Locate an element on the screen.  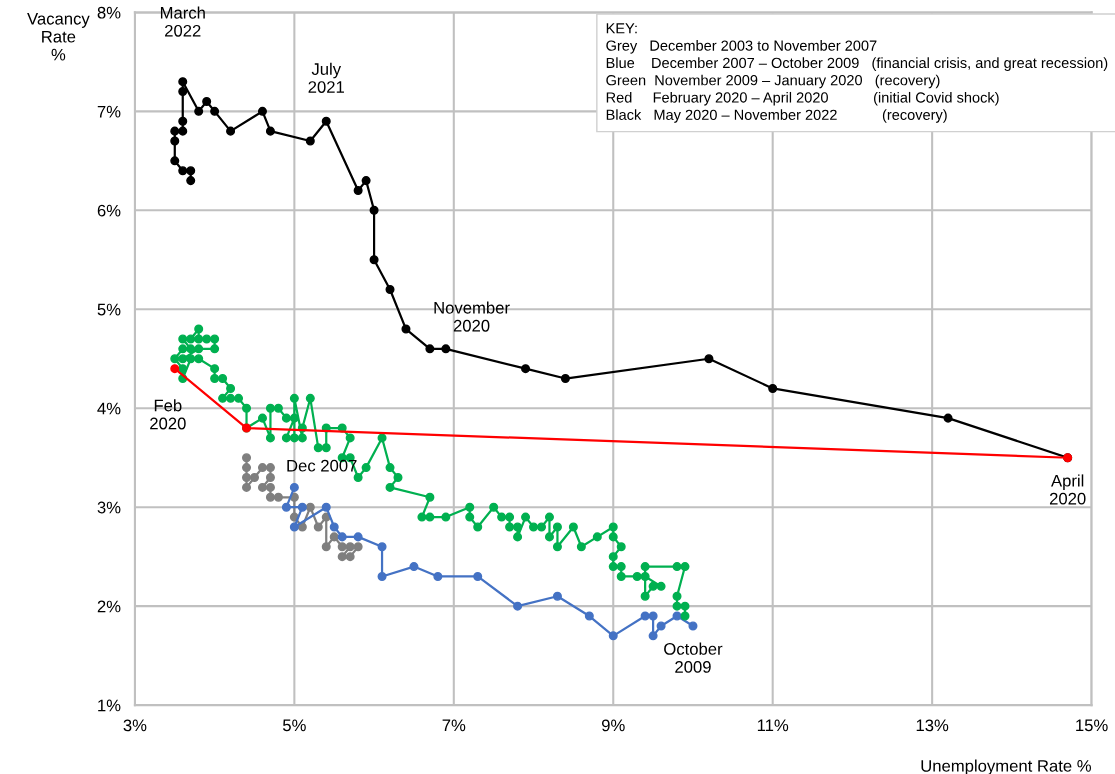
x-tick-label: 3% is located at coordinates (135, 725).